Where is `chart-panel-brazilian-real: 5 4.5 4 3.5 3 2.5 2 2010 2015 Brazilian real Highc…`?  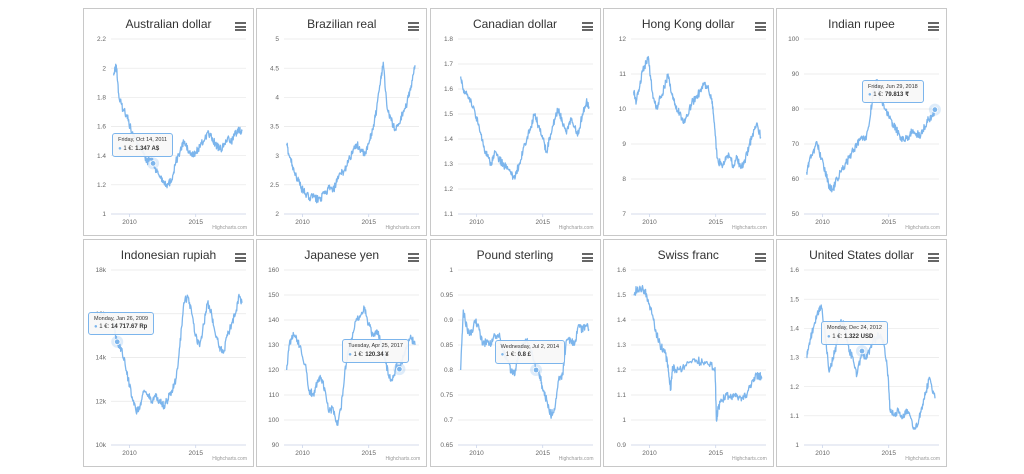
chart-panel-brazilian-real: 5 4.5 4 3.5 3 2.5 2 2010 2015 Brazilian real Highc… is located at coordinates (342, 122).